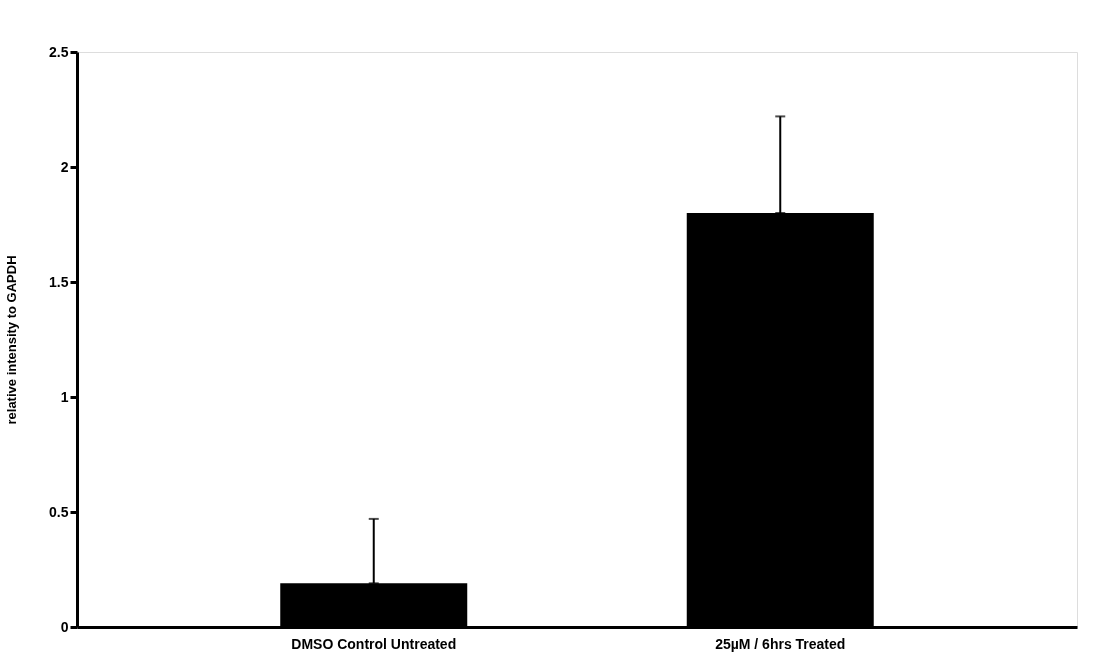 The image size is (1099, 660). What do you see at coordinates (374, 643) in the screenshot?
I see `x-tick-label: DMSO Control Untreated` at bounding box center [374, 643].